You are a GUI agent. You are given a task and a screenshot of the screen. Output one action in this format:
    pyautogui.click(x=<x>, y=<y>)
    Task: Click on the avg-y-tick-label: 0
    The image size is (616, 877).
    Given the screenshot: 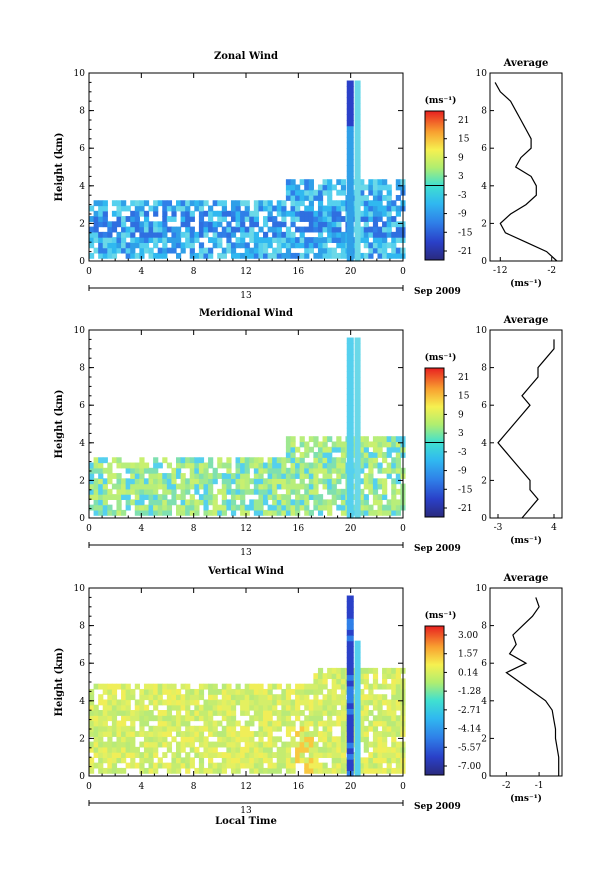 What is the action you would take?
    pyautogui.click(x=484, y=777)
    